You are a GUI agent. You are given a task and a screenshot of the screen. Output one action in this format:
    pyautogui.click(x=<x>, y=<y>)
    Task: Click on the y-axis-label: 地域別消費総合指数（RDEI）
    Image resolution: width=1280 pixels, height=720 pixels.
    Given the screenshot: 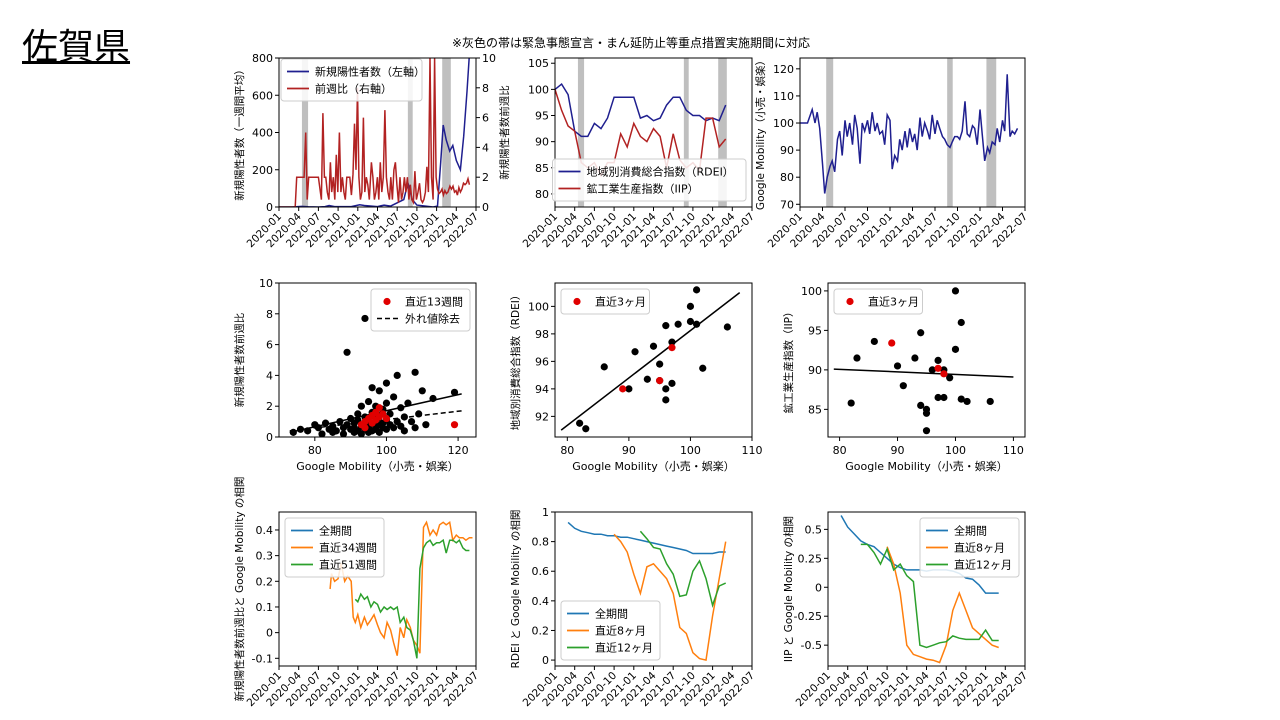 What is the action you would take?
    pyautogui.click(x=515, y=360)
    